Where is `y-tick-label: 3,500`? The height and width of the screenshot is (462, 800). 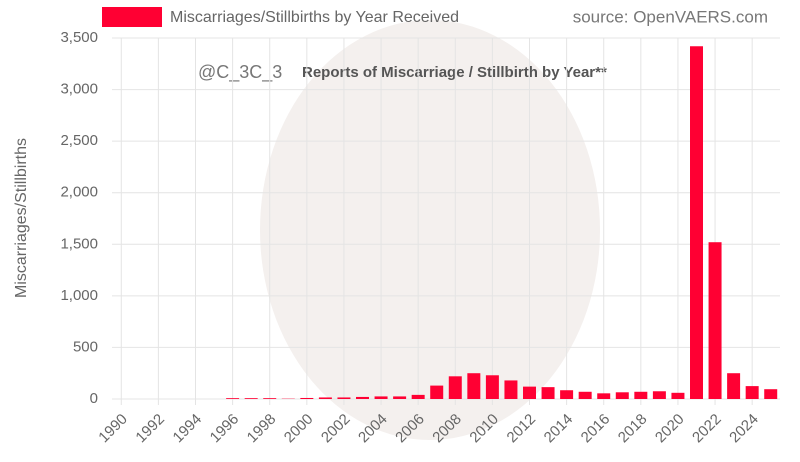
y-tick-label: 3,500 is located at coordinates (79, 37).